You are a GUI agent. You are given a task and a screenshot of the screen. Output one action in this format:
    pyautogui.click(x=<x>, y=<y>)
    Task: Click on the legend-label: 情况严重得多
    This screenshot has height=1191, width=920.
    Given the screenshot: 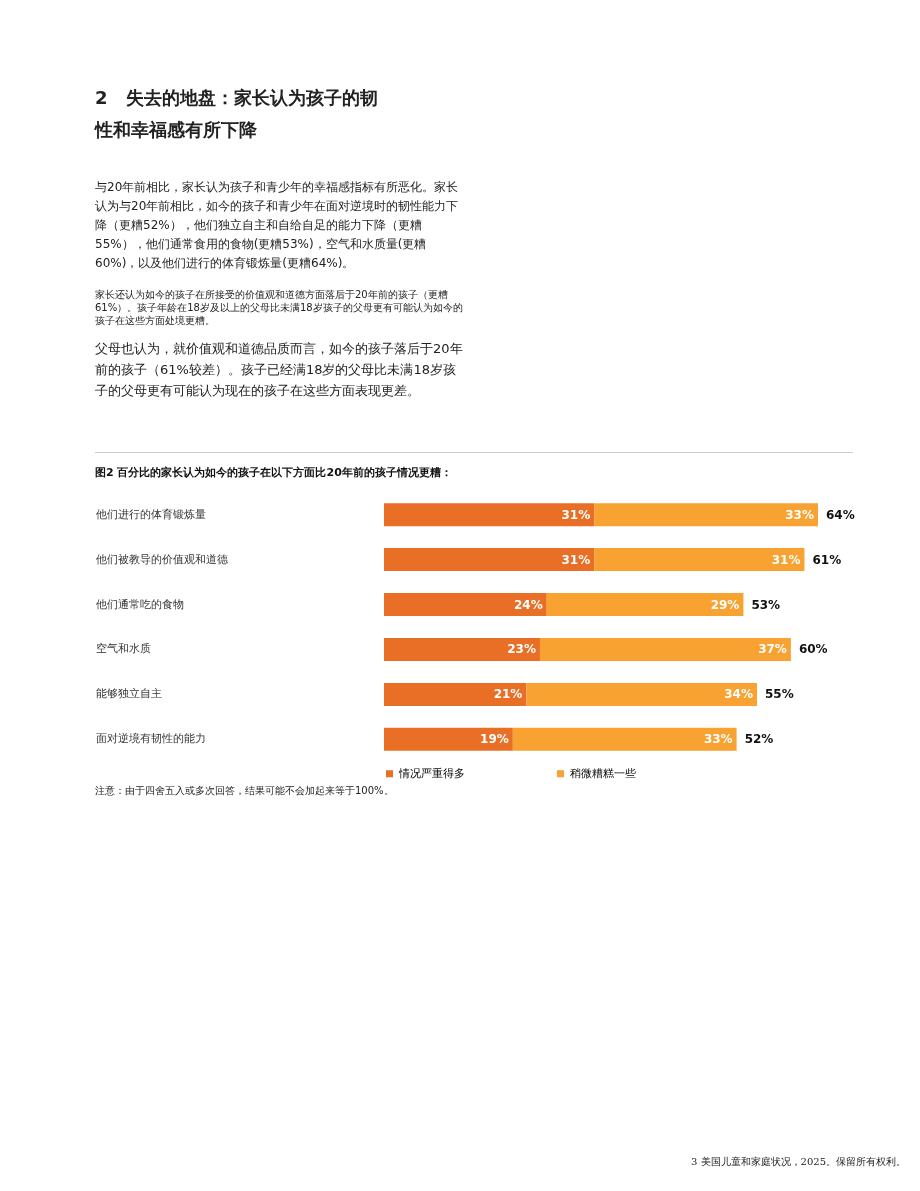 What is the action you would take?
    pyautogui.click(x=431, y=773)
    